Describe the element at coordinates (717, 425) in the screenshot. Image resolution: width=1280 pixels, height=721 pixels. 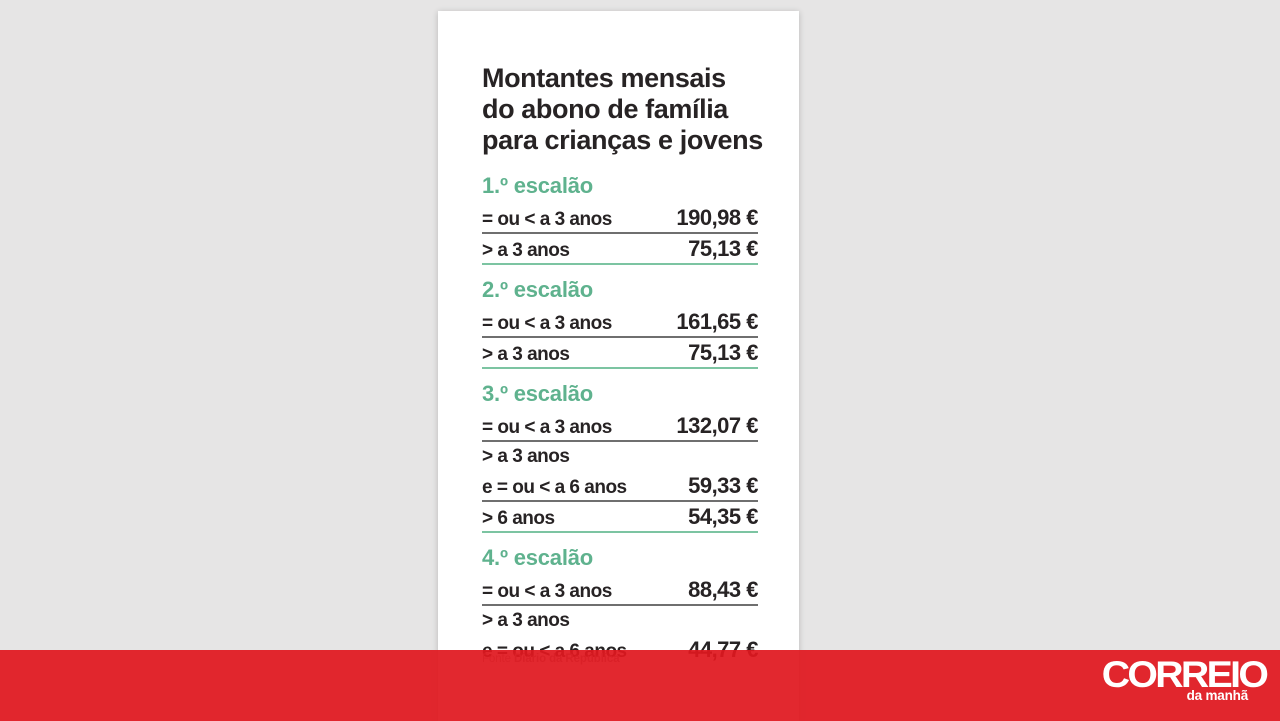
I see `amount-value: 132,07 €` at that location.